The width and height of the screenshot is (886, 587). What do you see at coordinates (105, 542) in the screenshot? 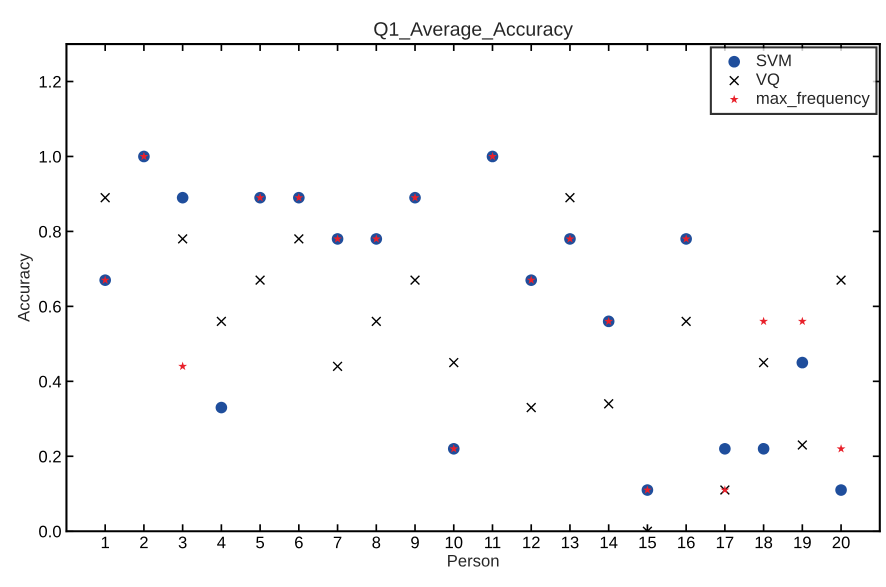
I see `x-tick-label: 1` at bounding box center [105, 542].